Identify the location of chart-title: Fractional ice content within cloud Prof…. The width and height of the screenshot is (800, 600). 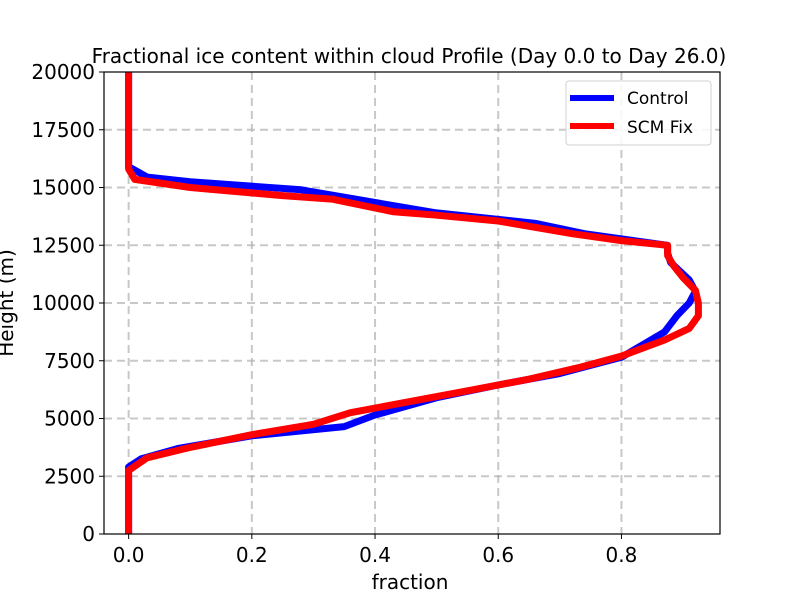
(409, 56).